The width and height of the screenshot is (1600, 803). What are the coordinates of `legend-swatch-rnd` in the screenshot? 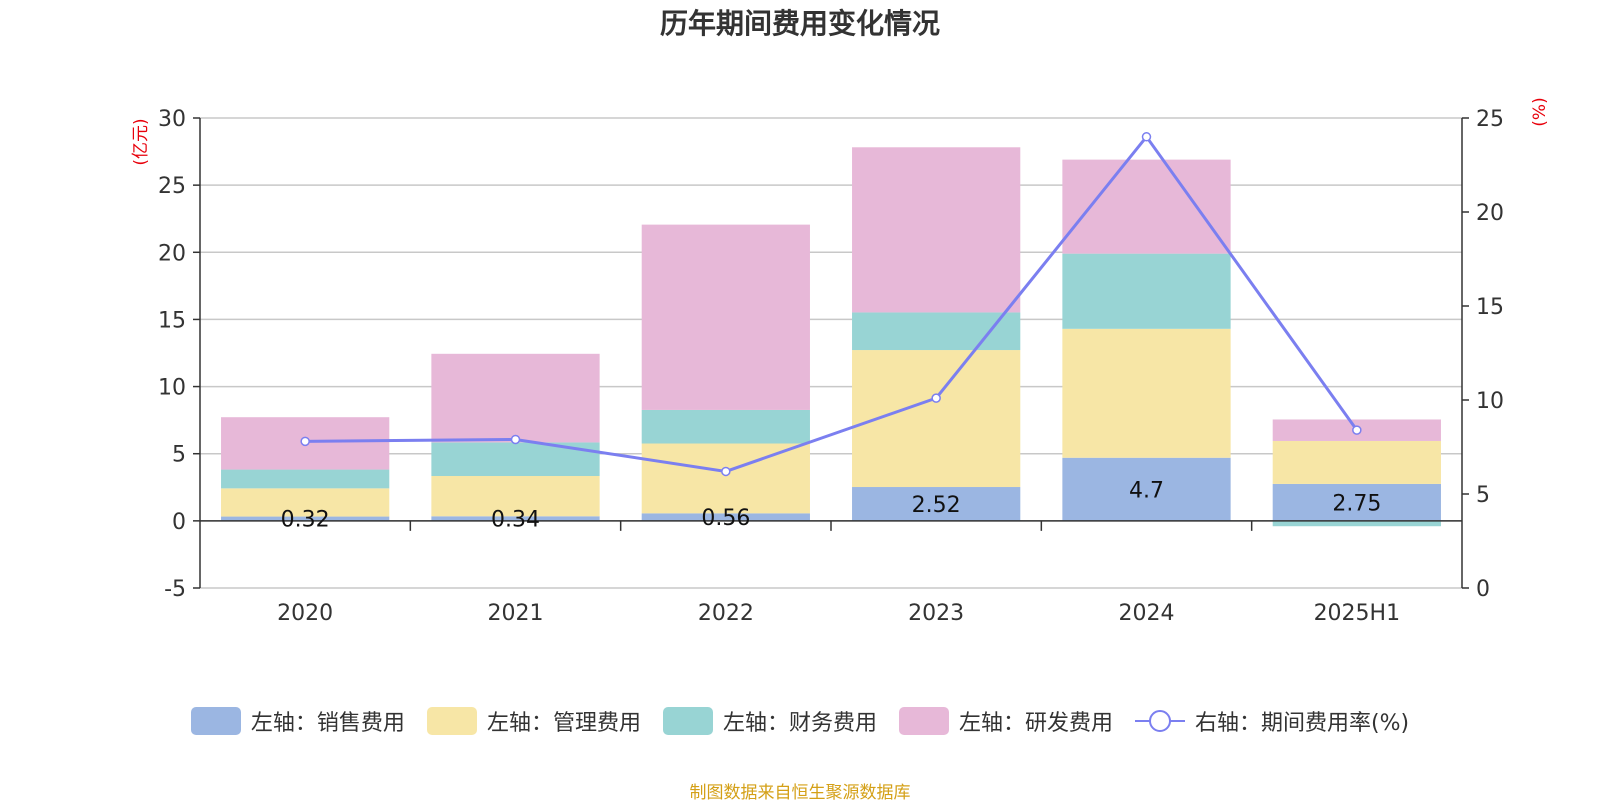 It's located at (923, 721).